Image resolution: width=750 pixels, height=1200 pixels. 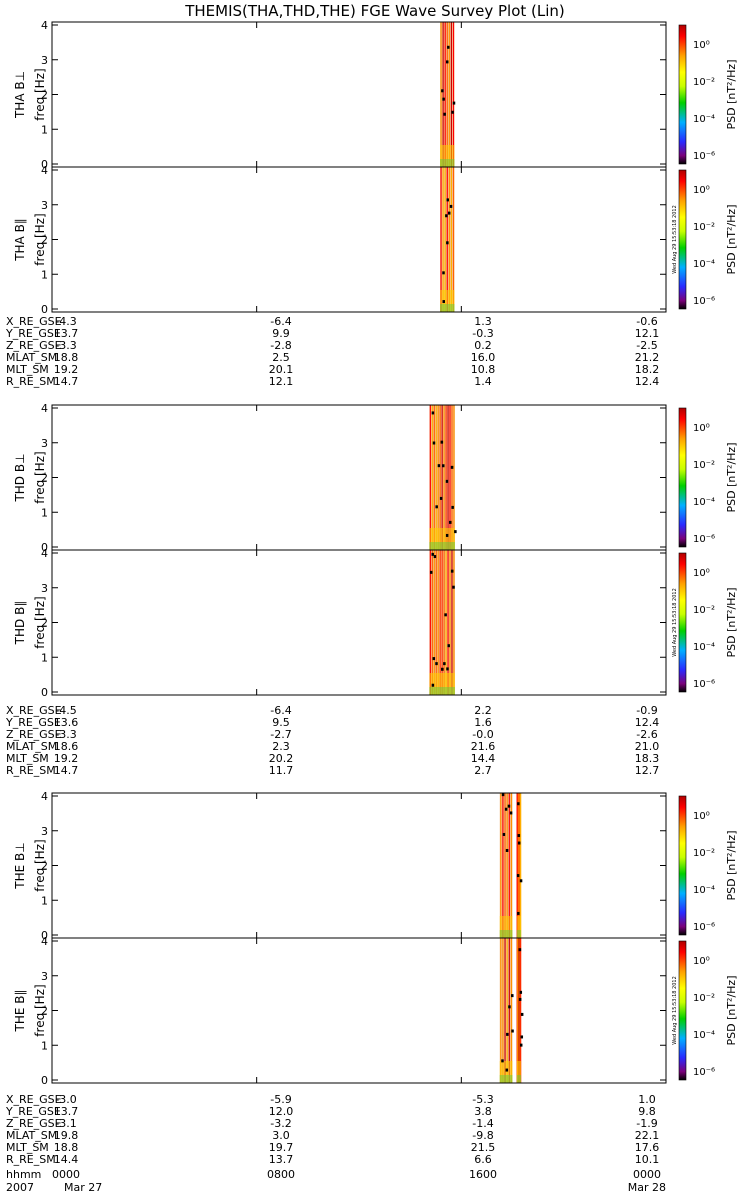 What do you see at coordinates (483, 1174) in the screenshot?
I see `time-tick-label: 1600` at bounding box center [483, 1174].